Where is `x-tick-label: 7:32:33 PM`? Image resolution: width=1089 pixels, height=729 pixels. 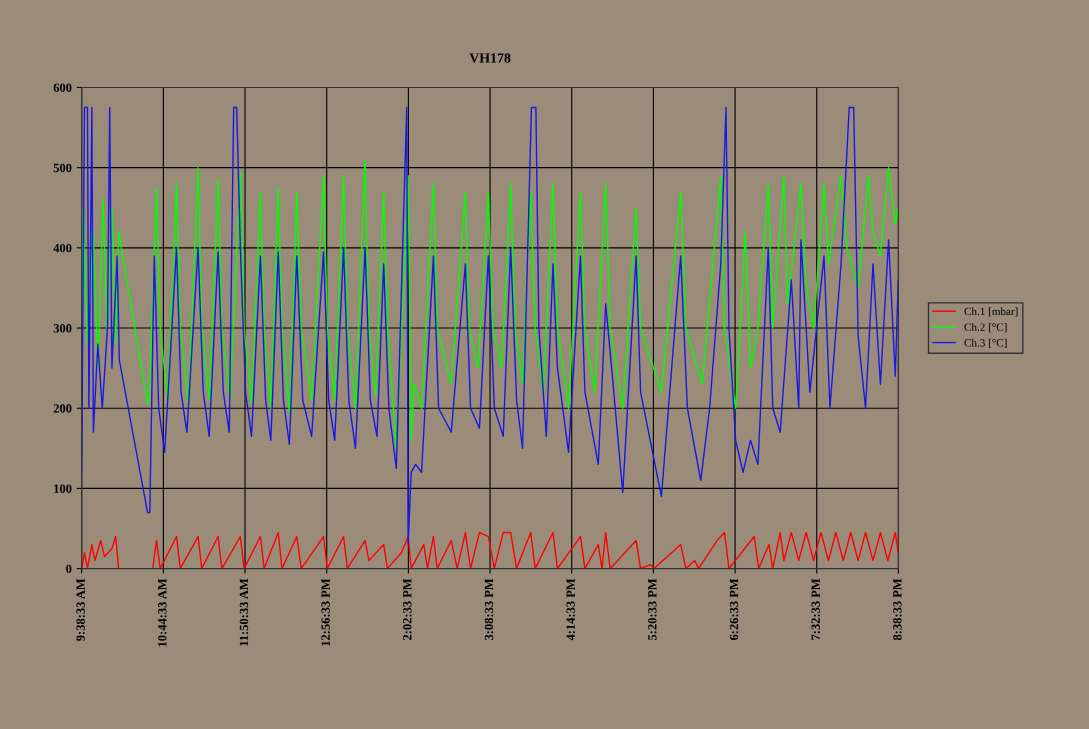 x-tick-label: 7:32:33 PM is located at coordinates (815, 609).